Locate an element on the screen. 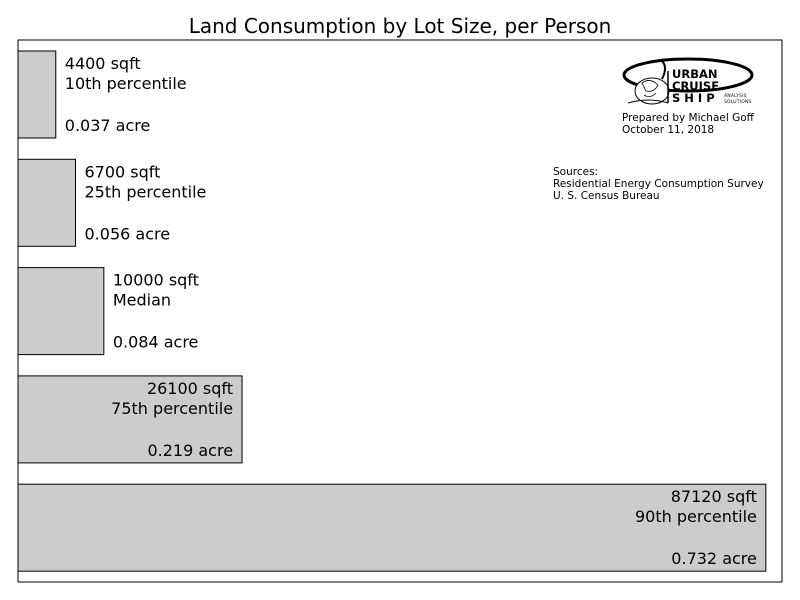  bar-category-label: 25th percentile is located at coordinates (146, 191).